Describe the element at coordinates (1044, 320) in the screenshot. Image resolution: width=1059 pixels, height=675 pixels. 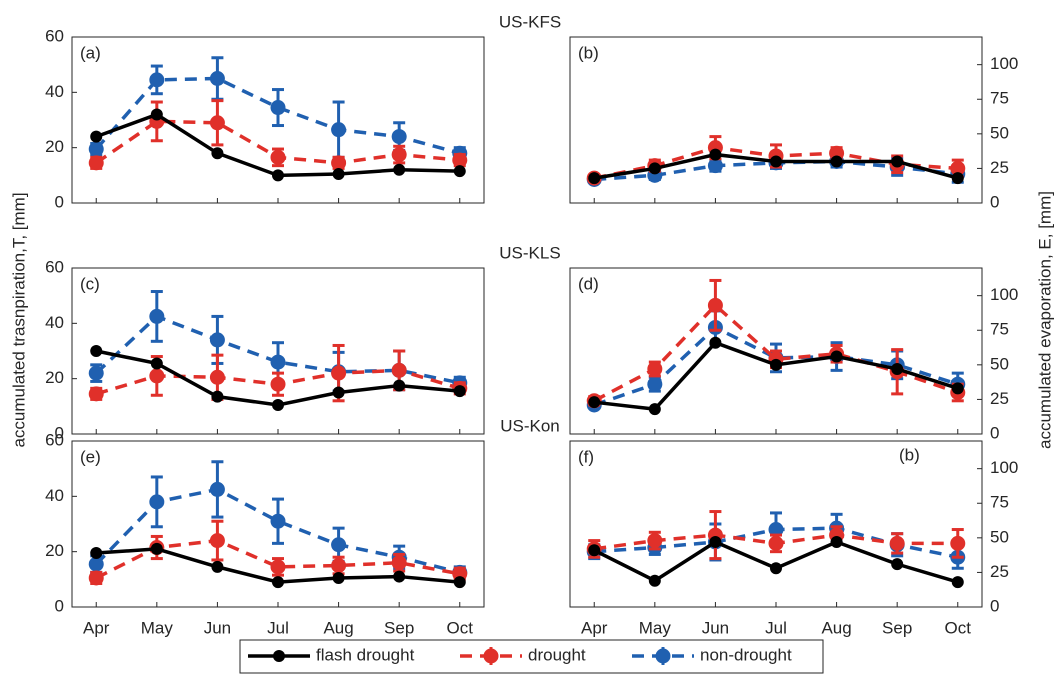
I see `y-axis-label: accumulated evaporation, E, [mm]` at that location.